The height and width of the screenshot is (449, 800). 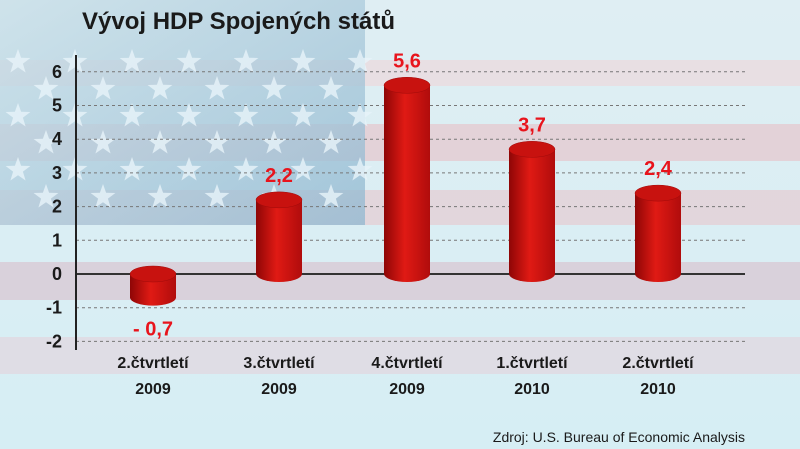 What do you see at coordinates (279, 363) in the screenshot?
I see `x-tick-label: 3.čtvrtletí` at bounding box center [279, 363].